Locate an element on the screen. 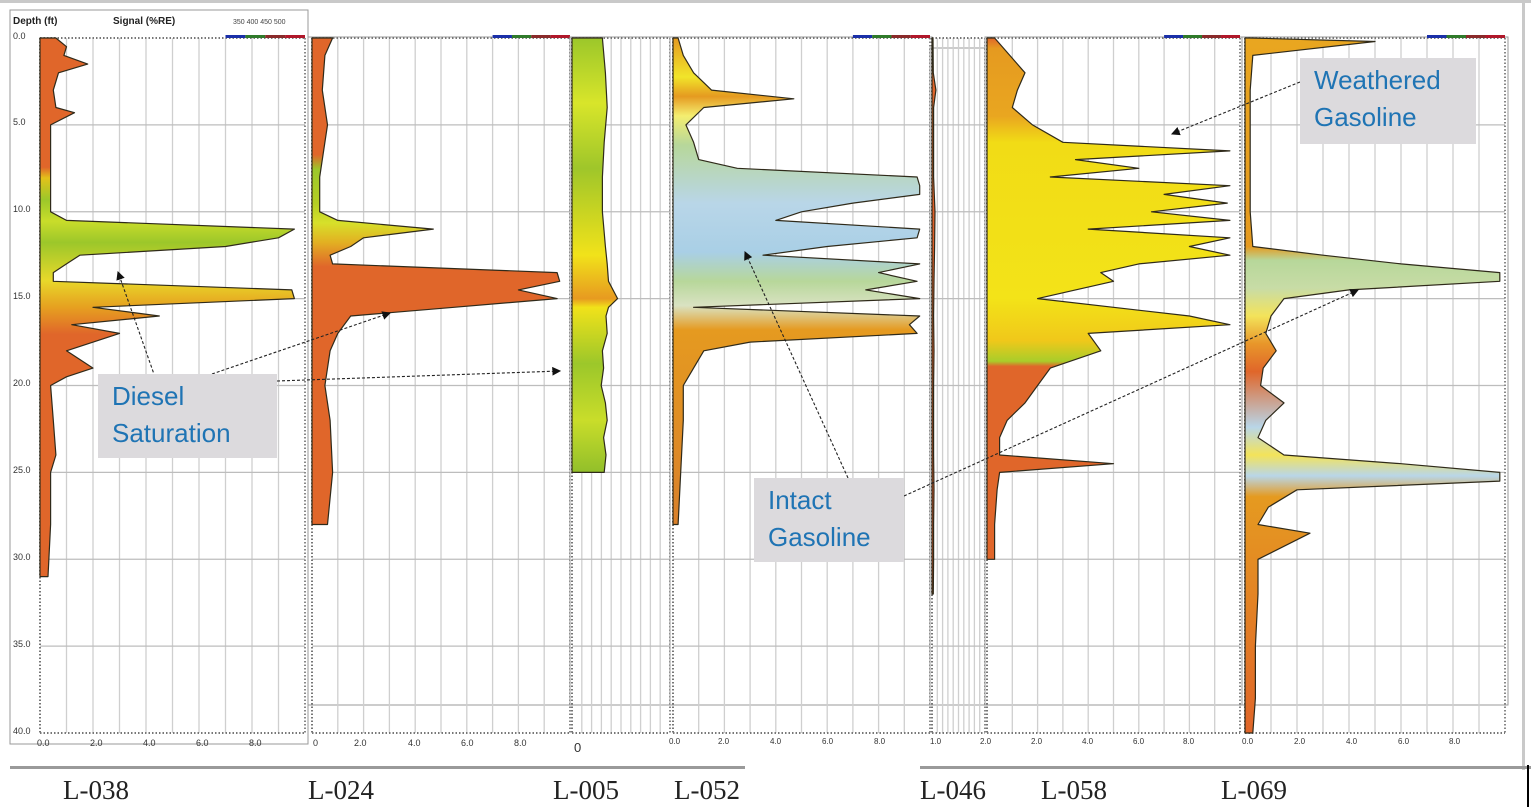  depth-axis-title: Depth (ft) is located at coordinates (35, 21).